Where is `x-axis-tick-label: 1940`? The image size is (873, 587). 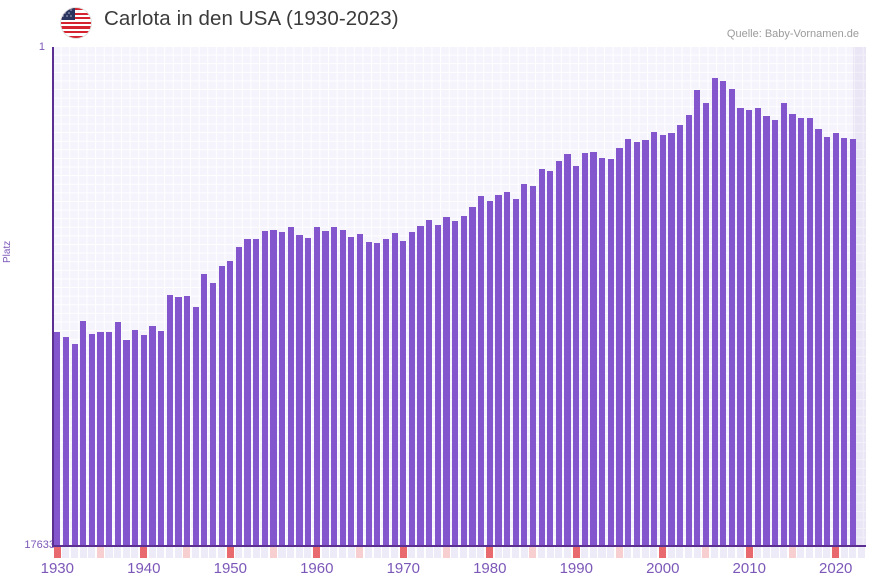
x-axis-tick-label: 1940 is located at coordinates (144, 568).